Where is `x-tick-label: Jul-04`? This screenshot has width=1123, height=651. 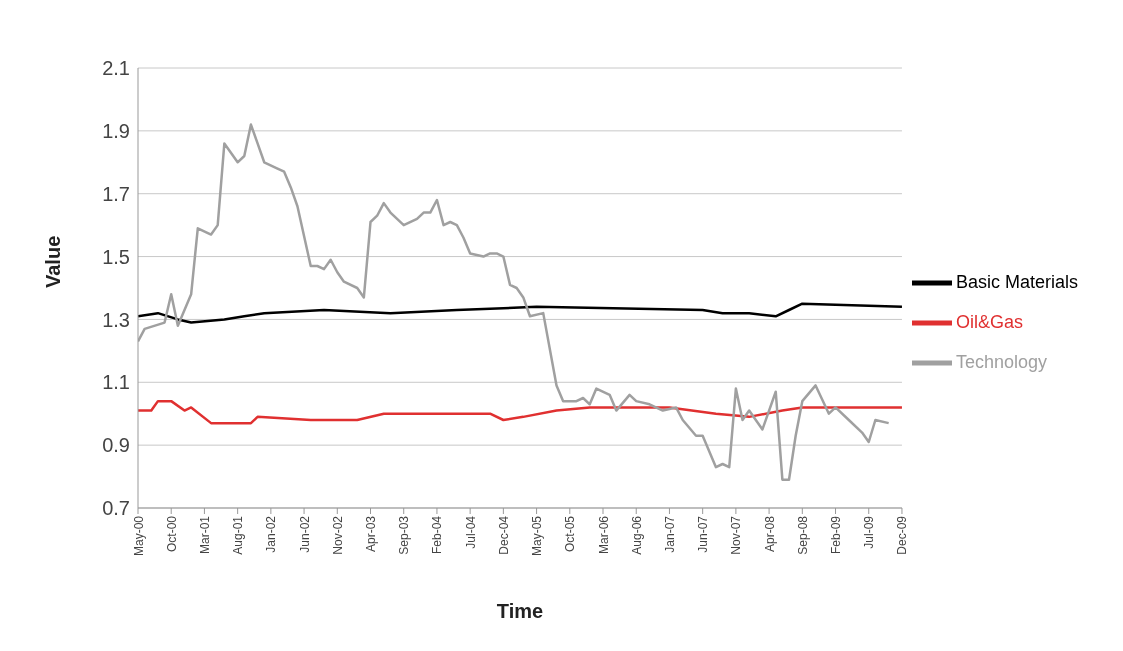
x-tick-label: Jul-04 is located at coordinates (470, 532).